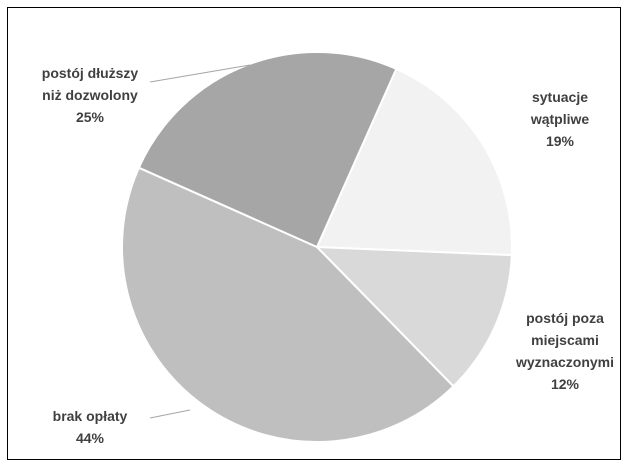  What do you see at coordinates (90, 117) in the screenshot?
I see `value-label: 25%` at bounding box center [90, 117].